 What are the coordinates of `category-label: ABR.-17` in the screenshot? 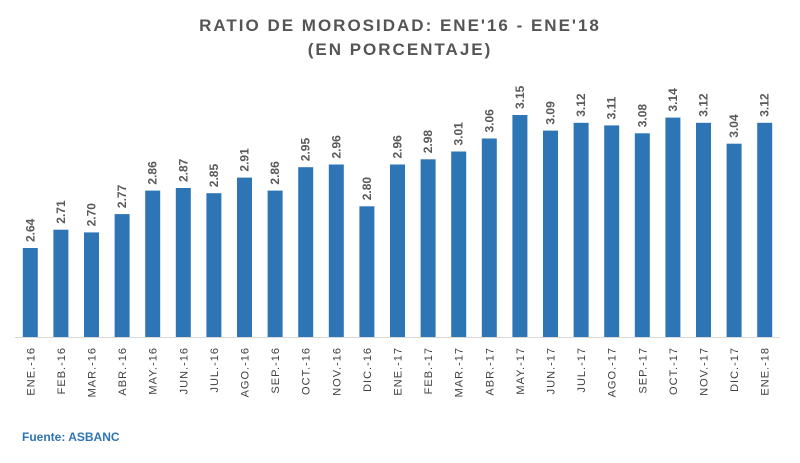 It's located at (490, 371).